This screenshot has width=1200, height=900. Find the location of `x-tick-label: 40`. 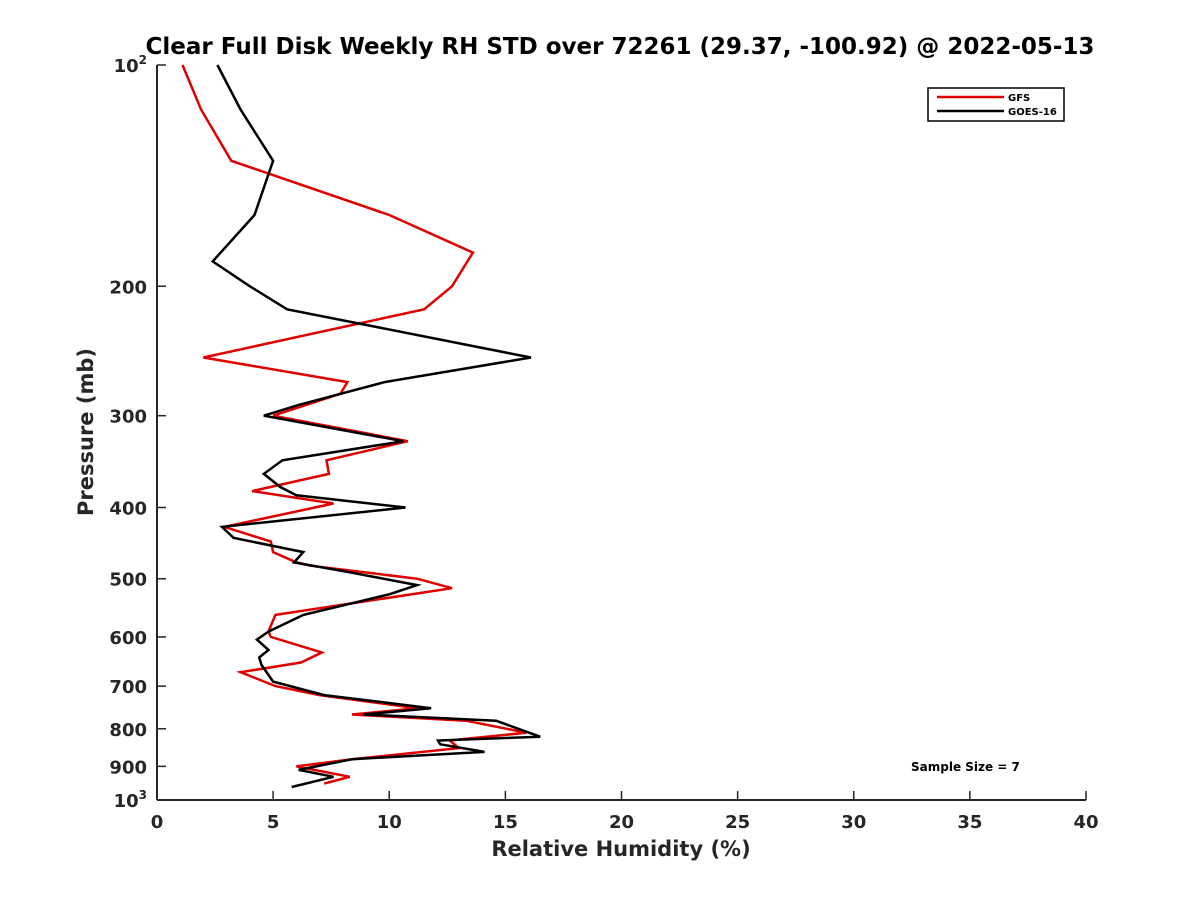

x-tick-label: 40 is located at coordinates (1085, 822).